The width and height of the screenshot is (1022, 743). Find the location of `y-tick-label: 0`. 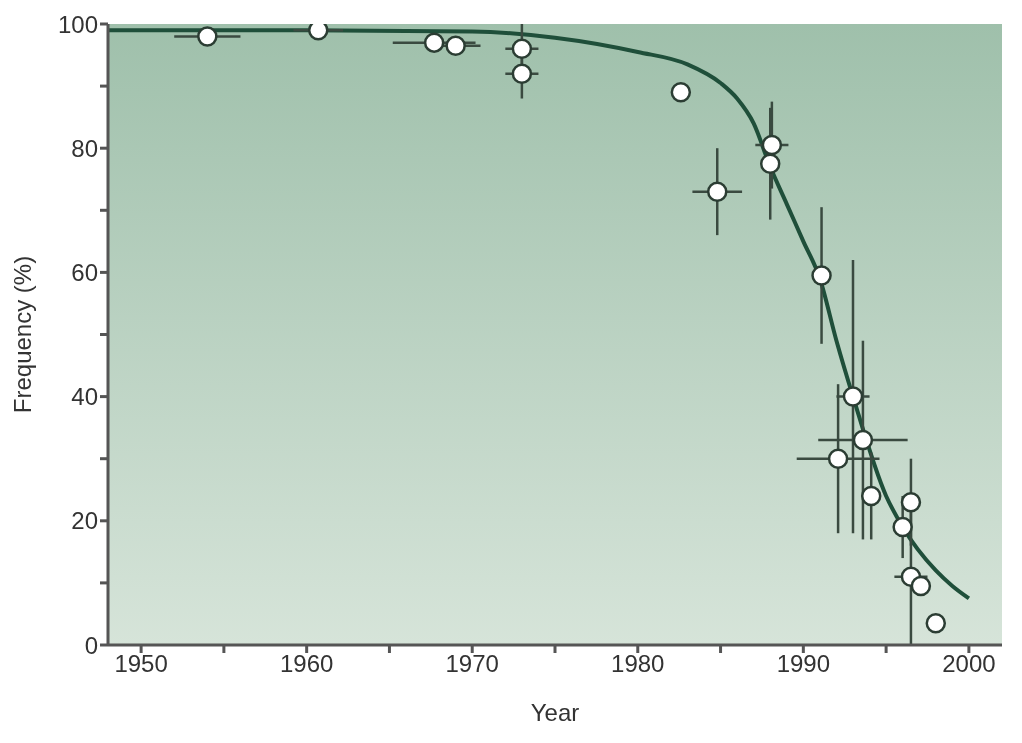

y-tick-label: 0 is located at coordinates (91, 645).